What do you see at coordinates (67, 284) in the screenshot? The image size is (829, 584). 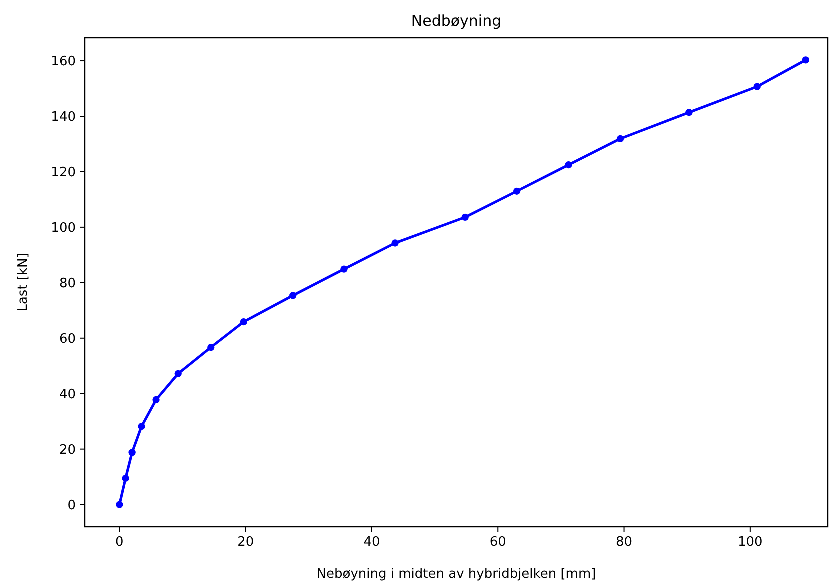 I see `y-tick-label: 80` at bounding box center [67, 284].